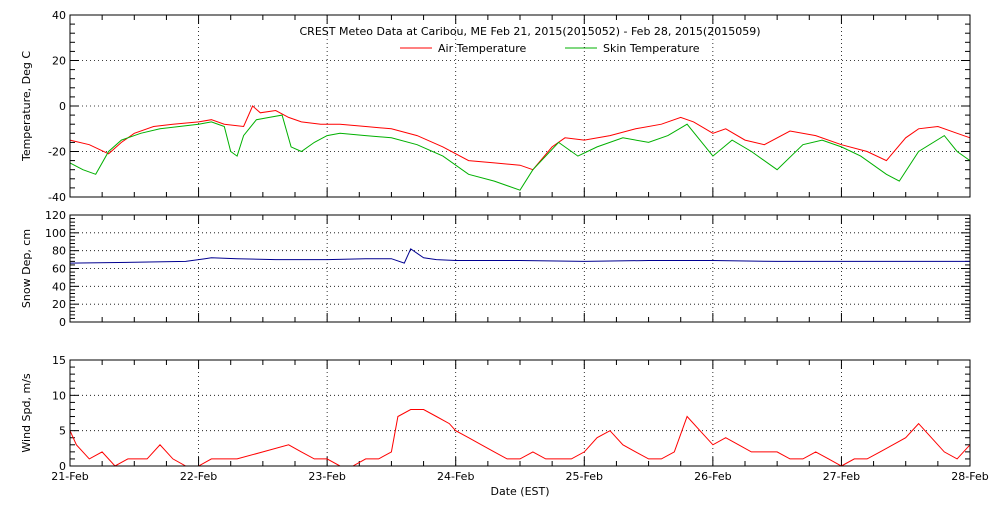 Image resolution: width=1000 pixels, height=505 pixels. Describe the element at coordinates (841, 476) in the screenshot. I see `x-tick-label: 27-Feb` at that location.